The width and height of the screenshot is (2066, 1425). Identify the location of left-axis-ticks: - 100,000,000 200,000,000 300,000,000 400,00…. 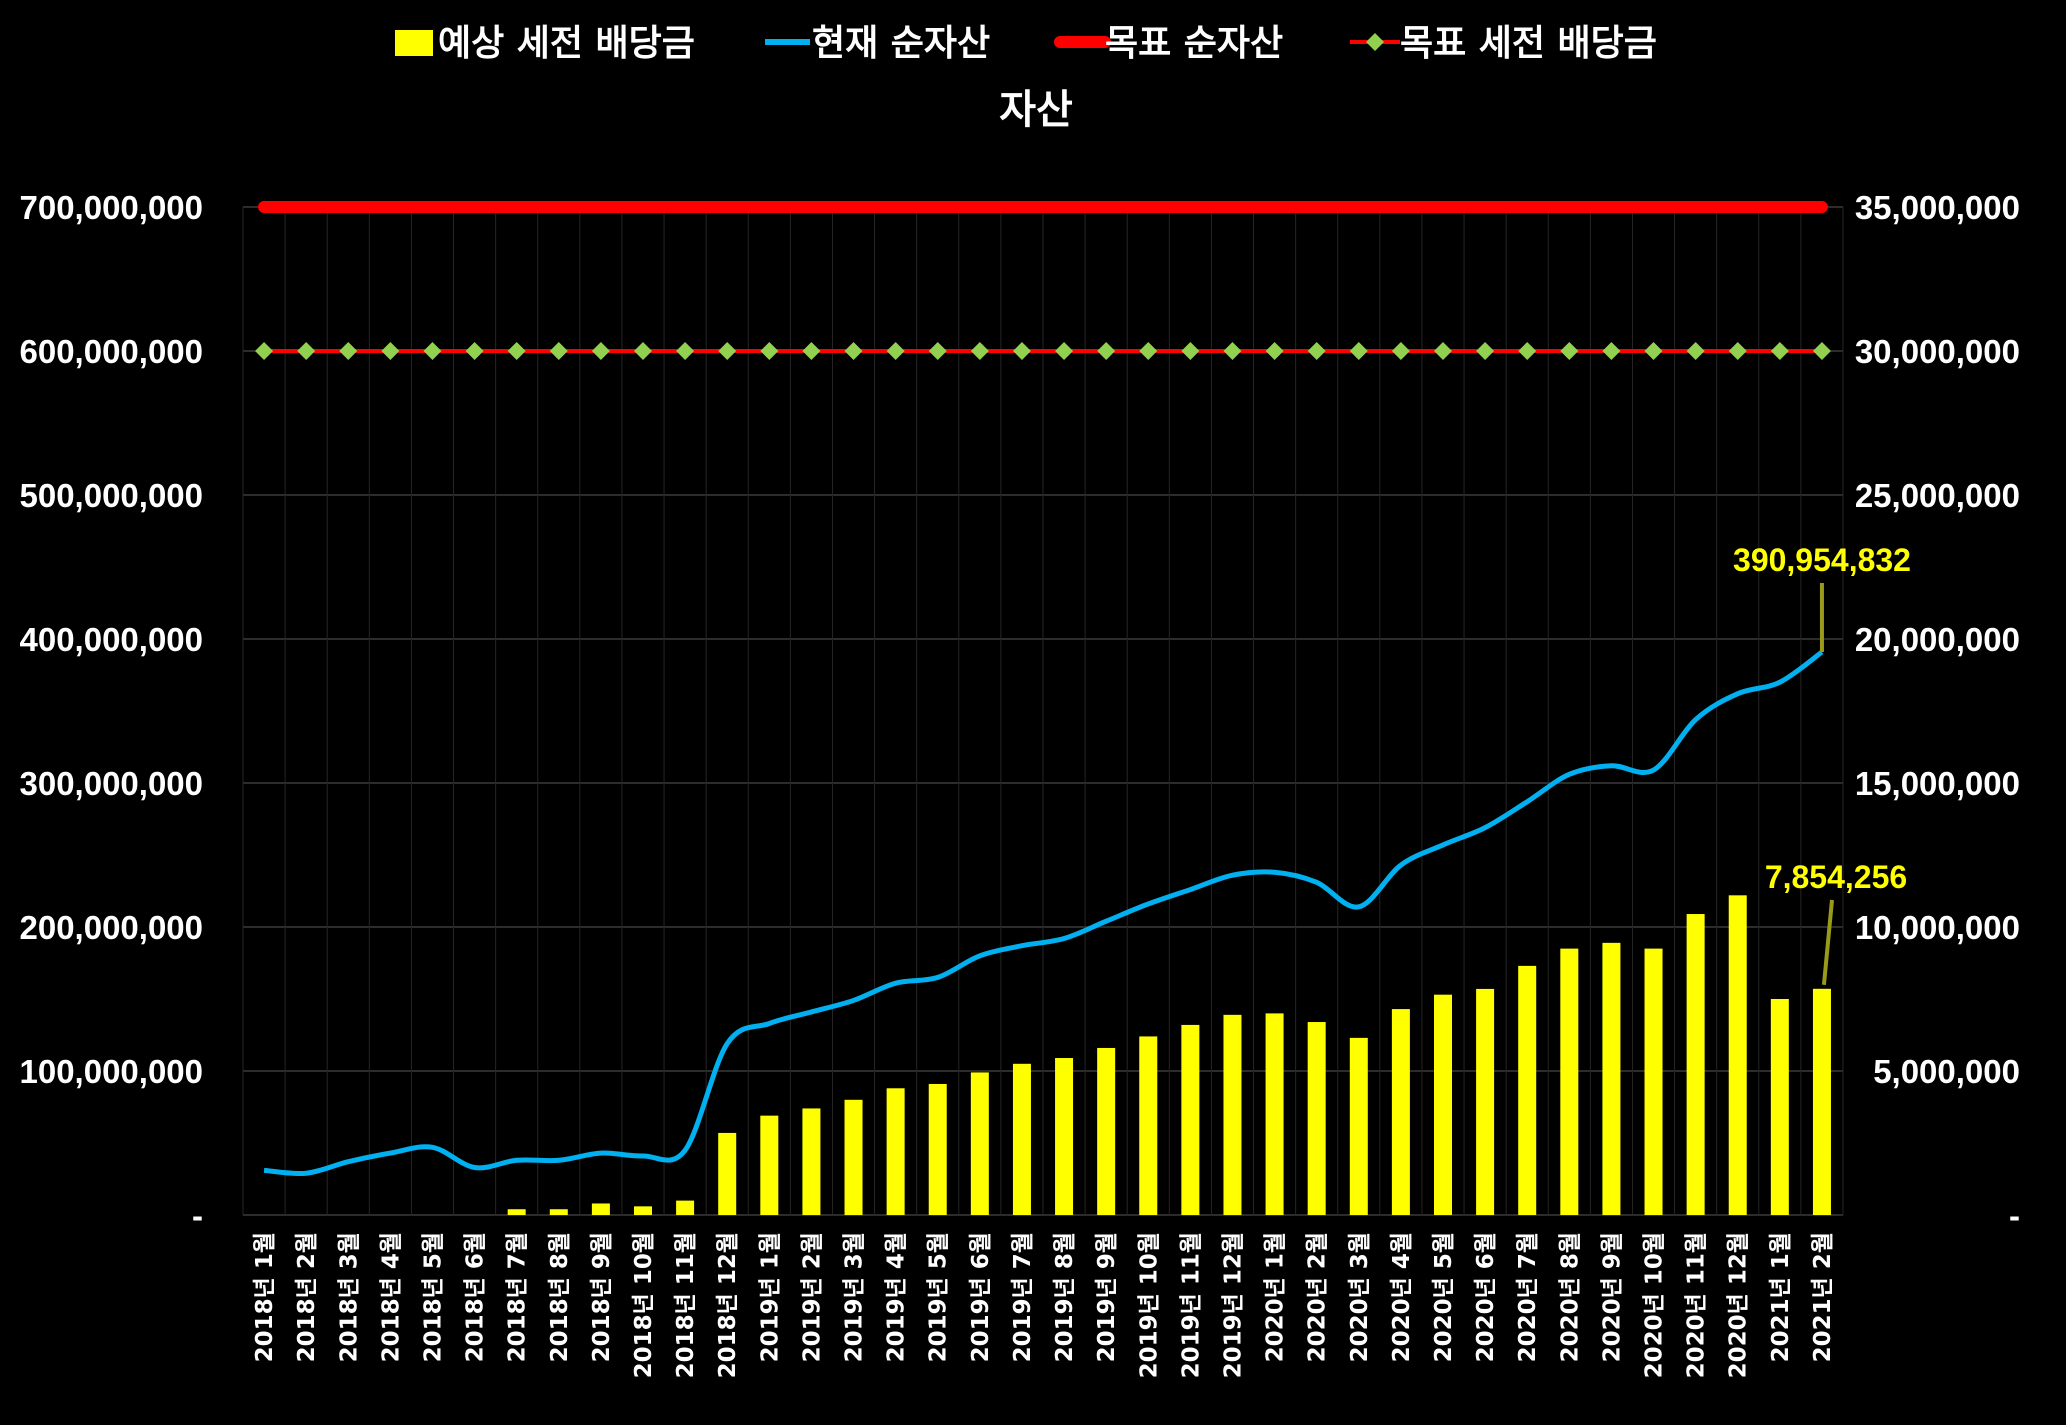
(111, 711).